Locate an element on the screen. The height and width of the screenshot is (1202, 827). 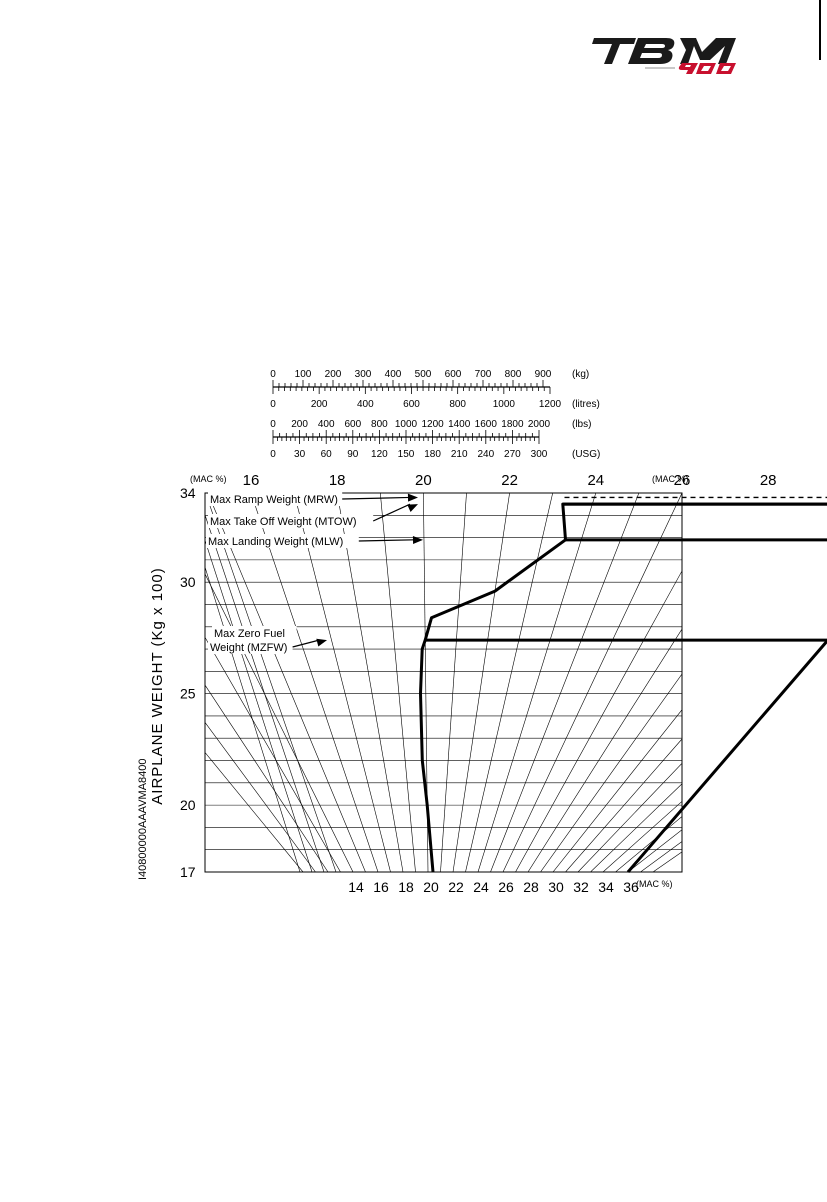
tbm-wordmark is located at coordinates (664, 51).